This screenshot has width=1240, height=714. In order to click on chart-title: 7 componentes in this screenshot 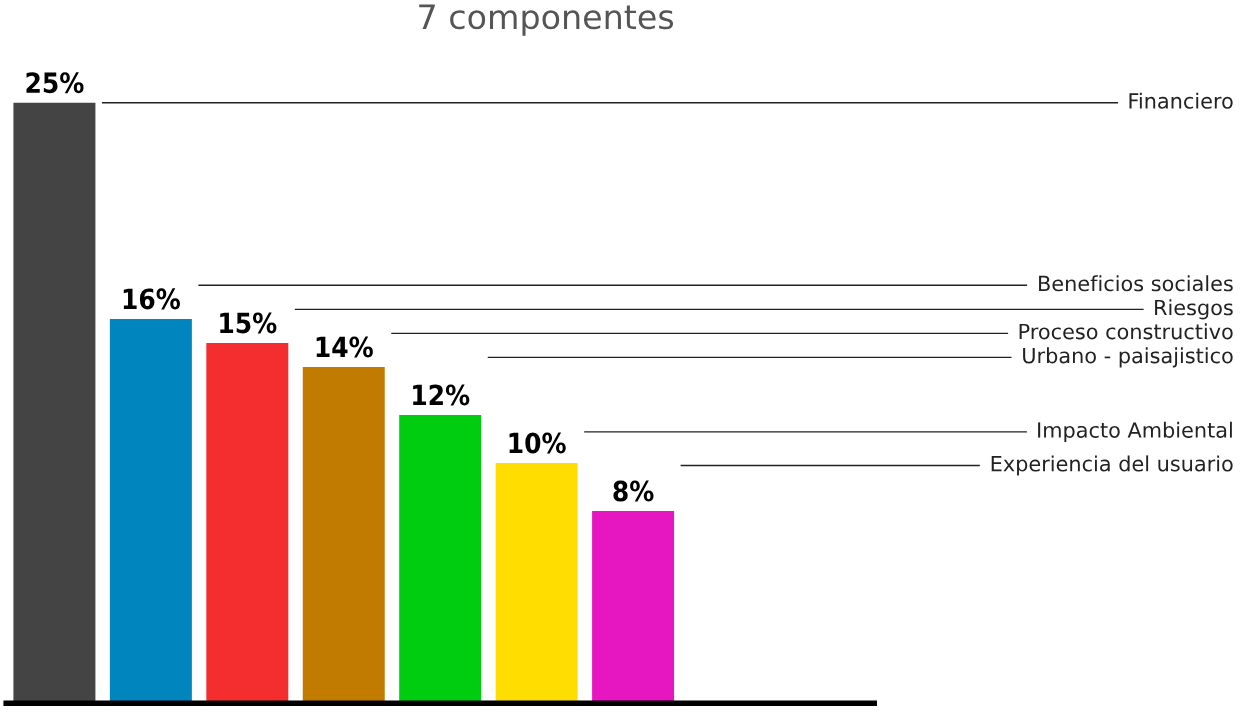, I will do `click(546, 20)`.